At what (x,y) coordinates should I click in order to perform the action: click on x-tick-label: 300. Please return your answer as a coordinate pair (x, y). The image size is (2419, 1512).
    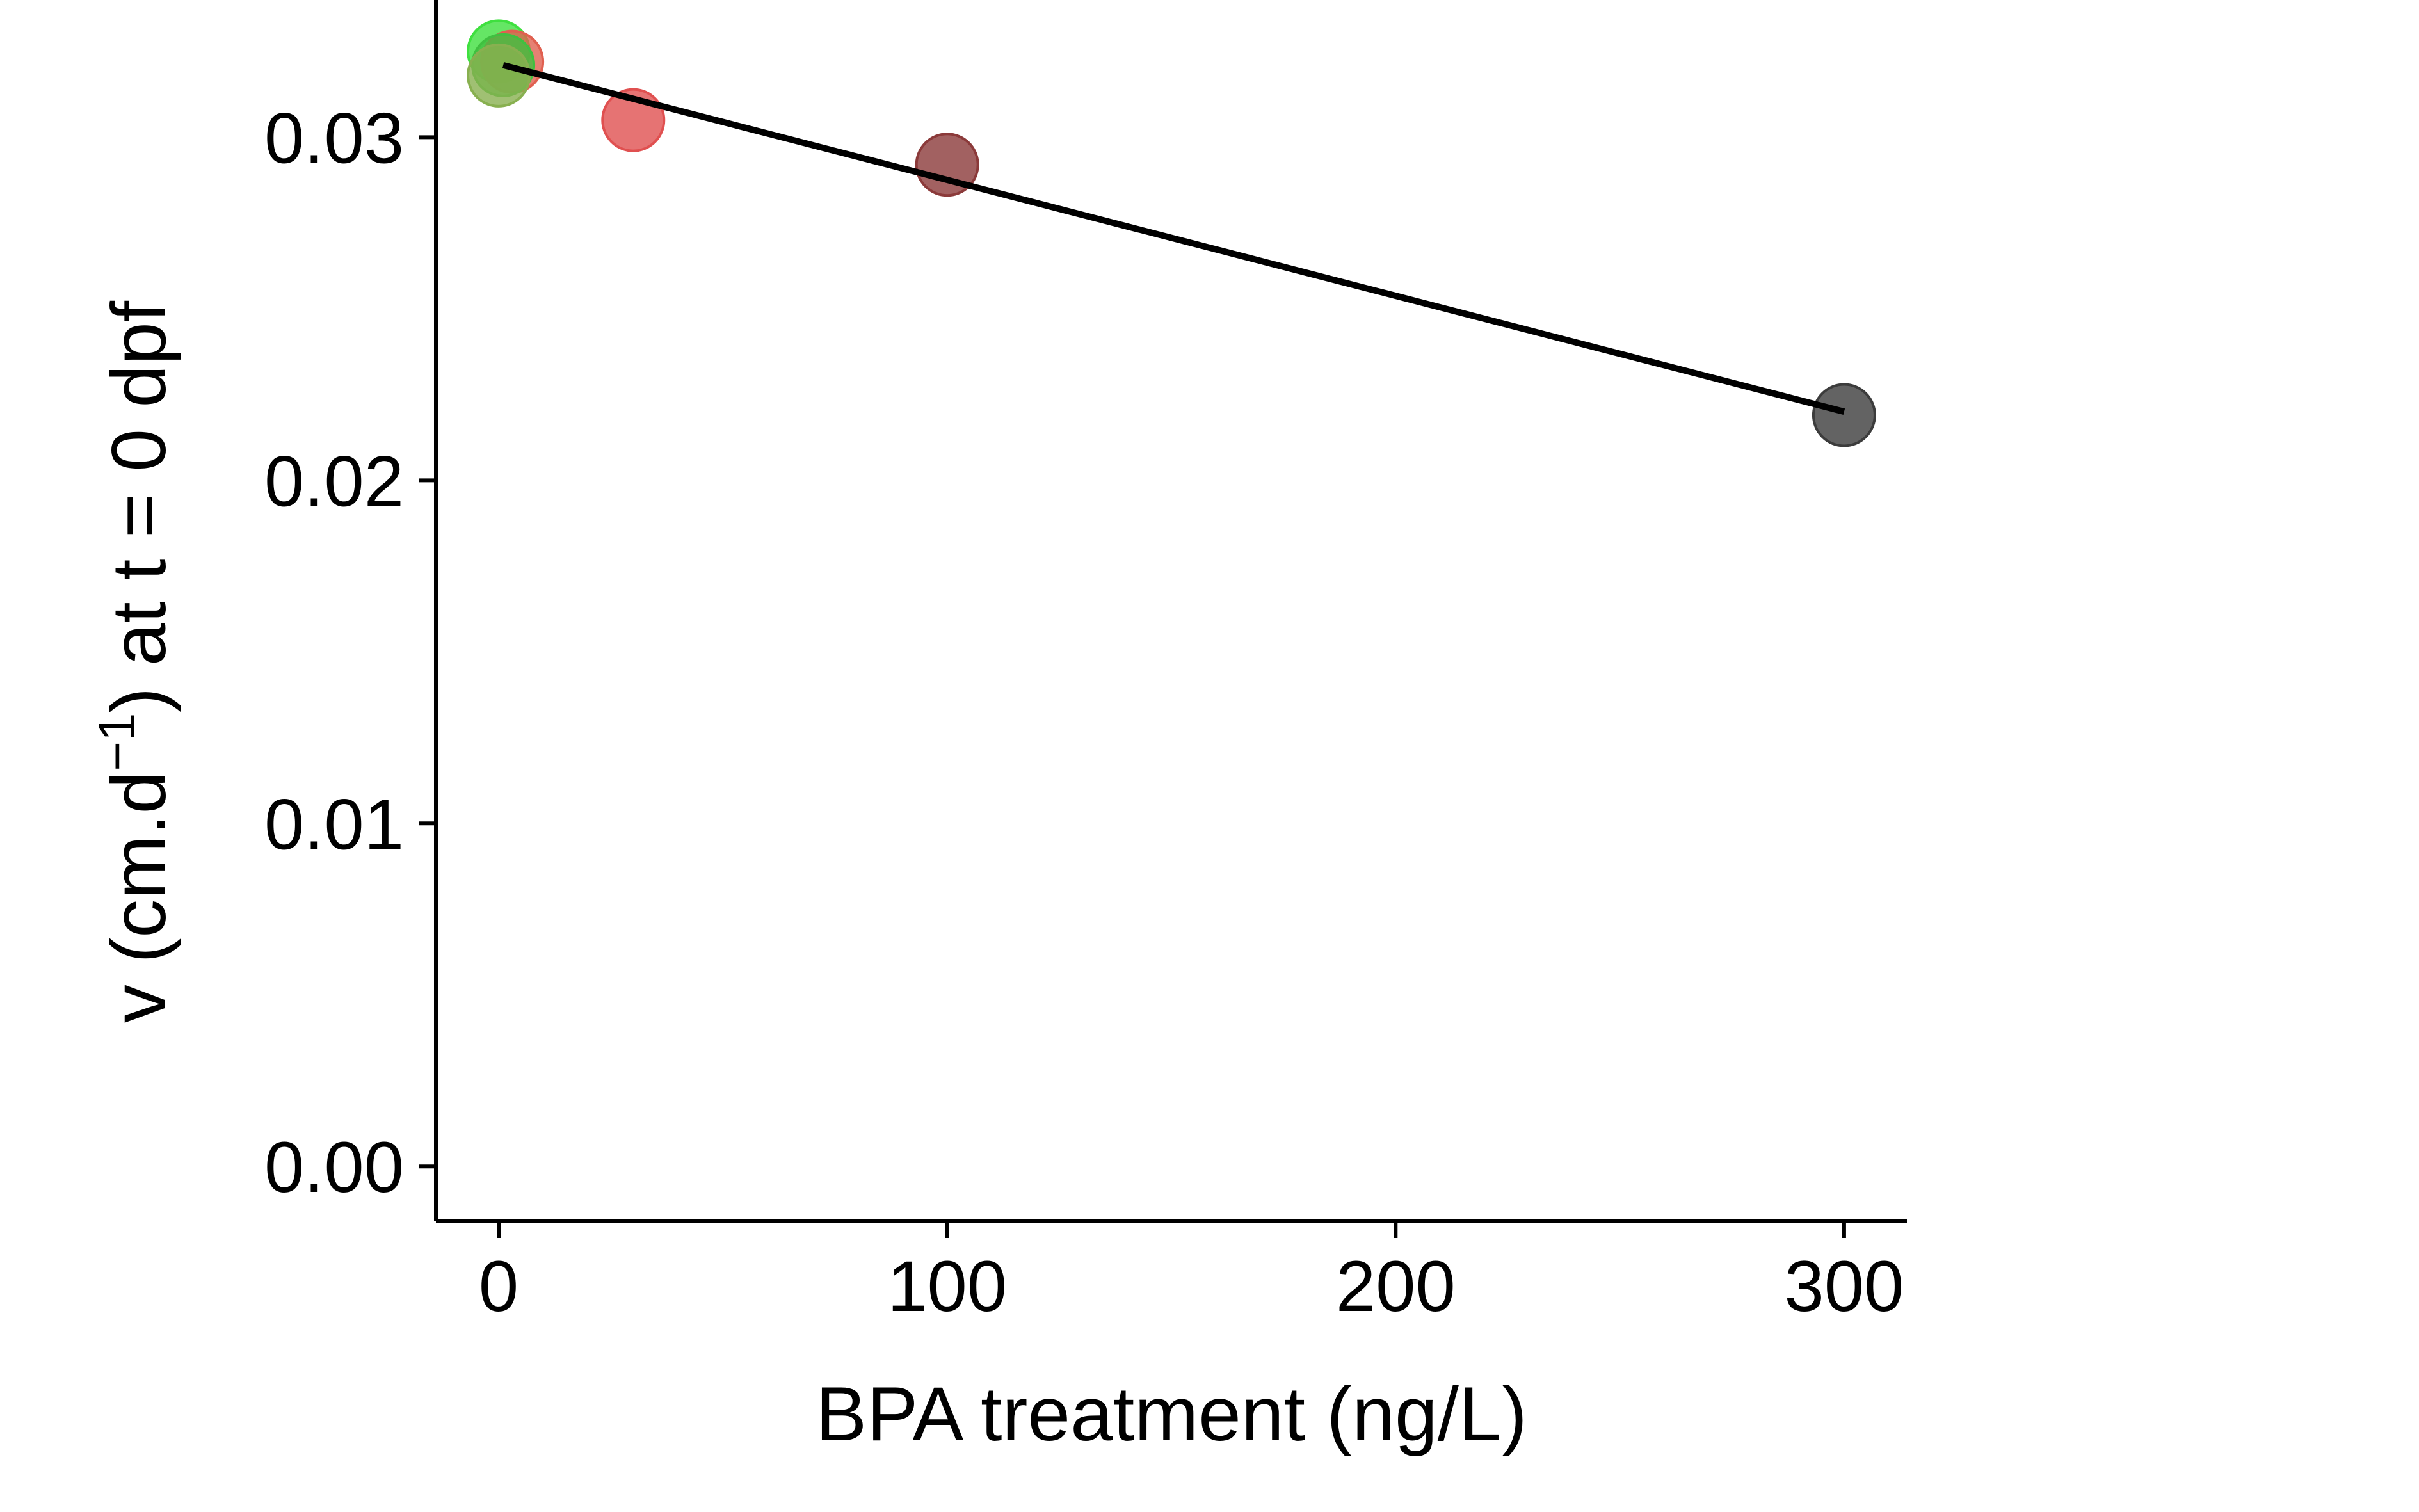
    Looking at the image, I should click on (1844, 1286).